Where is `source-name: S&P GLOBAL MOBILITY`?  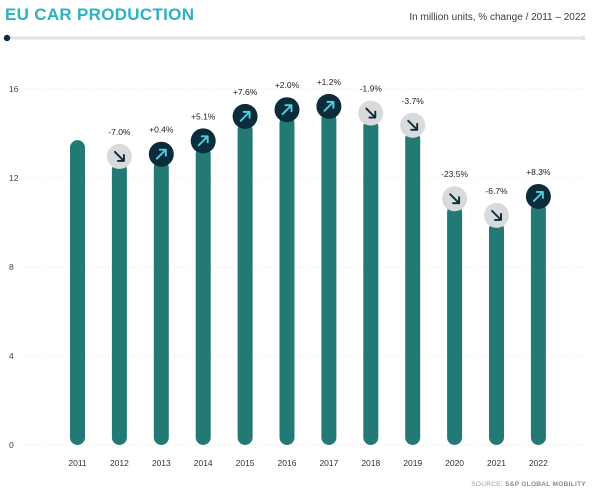 source-name: S&P GLOBAL MOBILITY is located at coordinates (545, 484).